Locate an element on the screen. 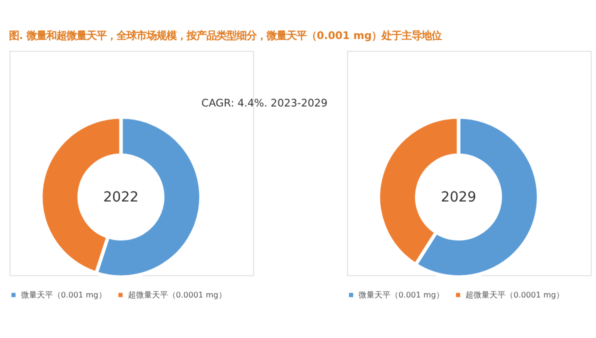 This screenshot has height=338, width=596. text: 2022 is located at coordinates (121, 197).